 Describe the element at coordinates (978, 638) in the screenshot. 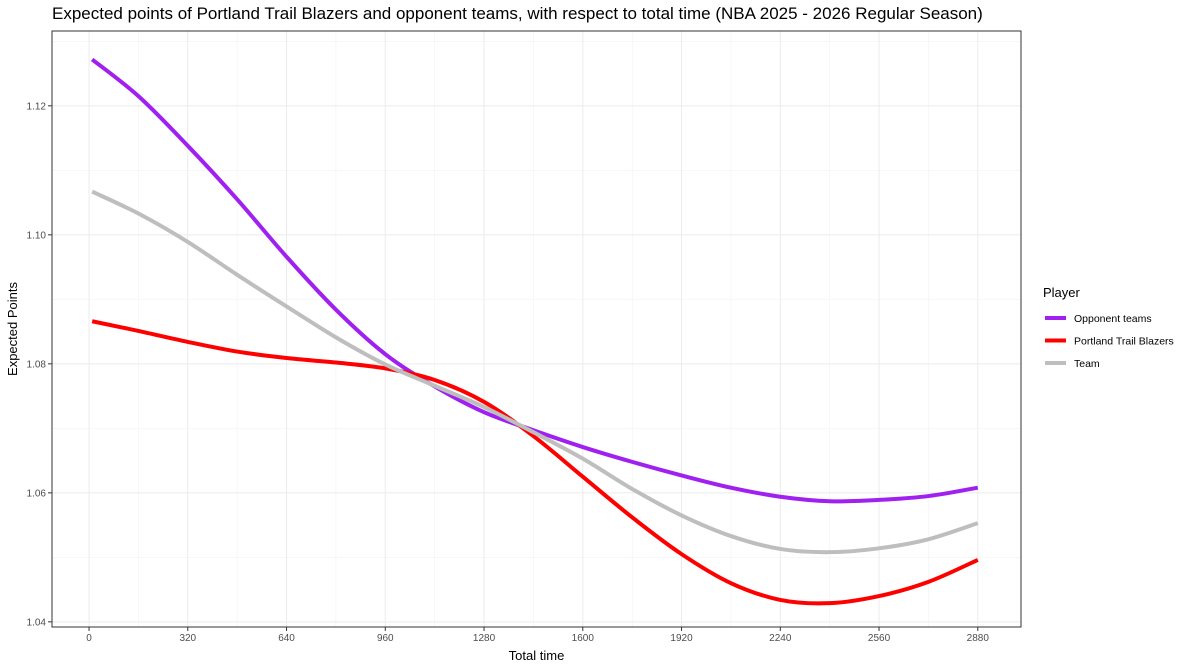

I see `x-tick-label: 2880` at that location.